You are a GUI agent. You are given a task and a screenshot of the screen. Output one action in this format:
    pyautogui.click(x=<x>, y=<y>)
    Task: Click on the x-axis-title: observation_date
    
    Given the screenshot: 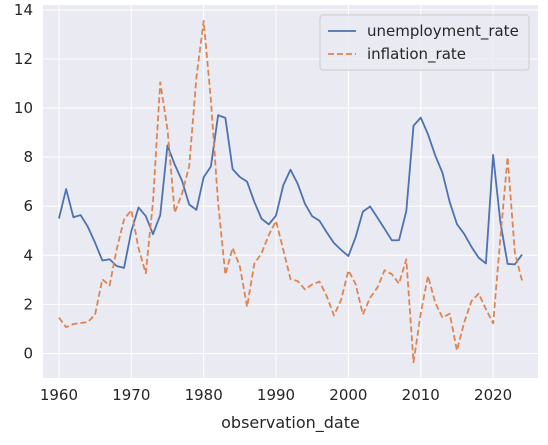 What is the action you would take?
    pyautogui.click(x=290, y=423)
    